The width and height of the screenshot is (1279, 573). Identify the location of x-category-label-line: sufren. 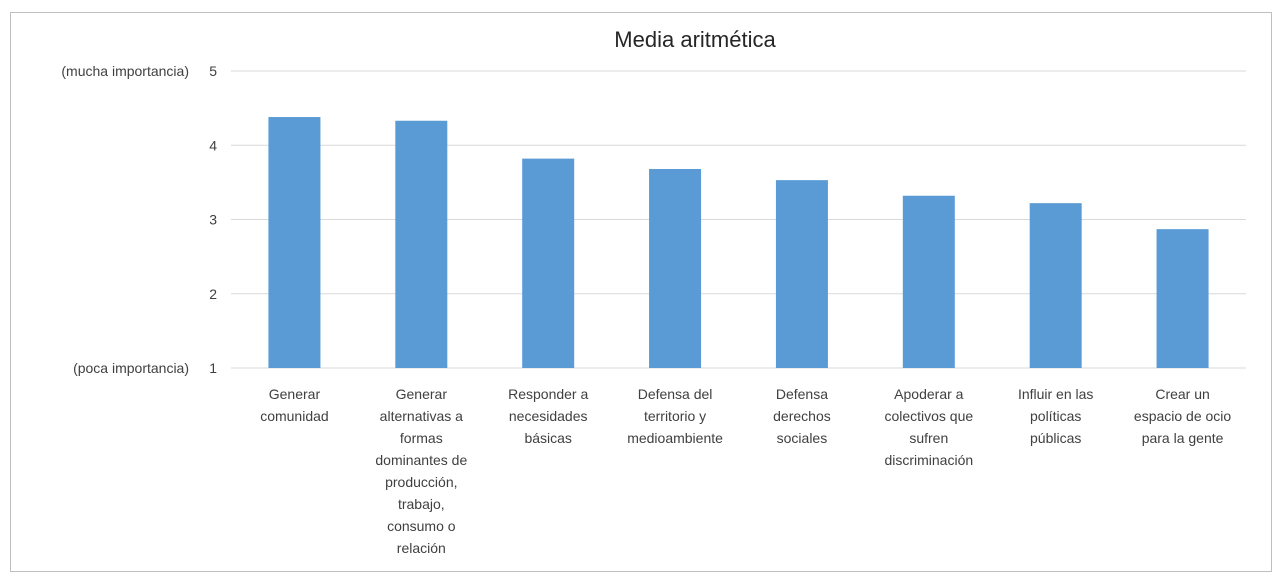
(928, 438).